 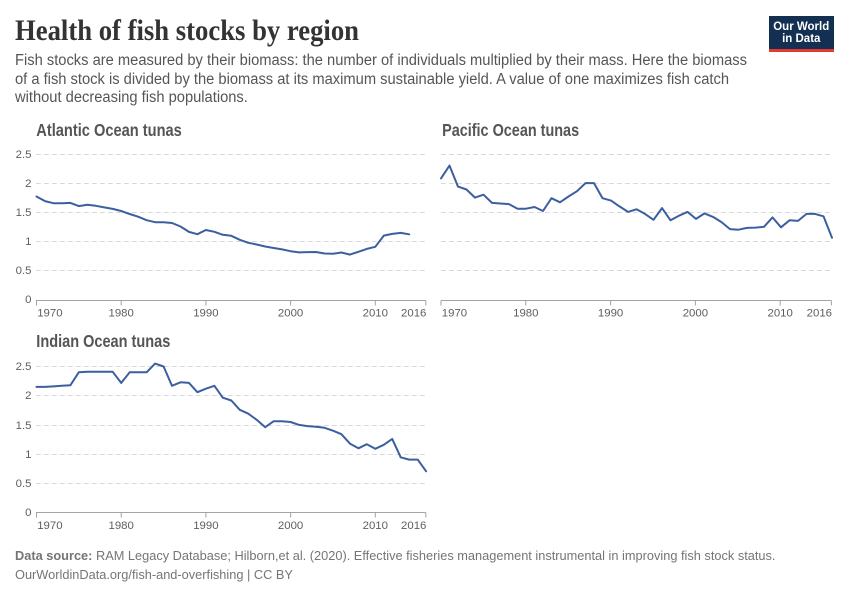 What do you see at coordinates (103, 341) in the screenshot?
I see `svg-text: Indian Ocean tunas` at bounding box center [103, 341].